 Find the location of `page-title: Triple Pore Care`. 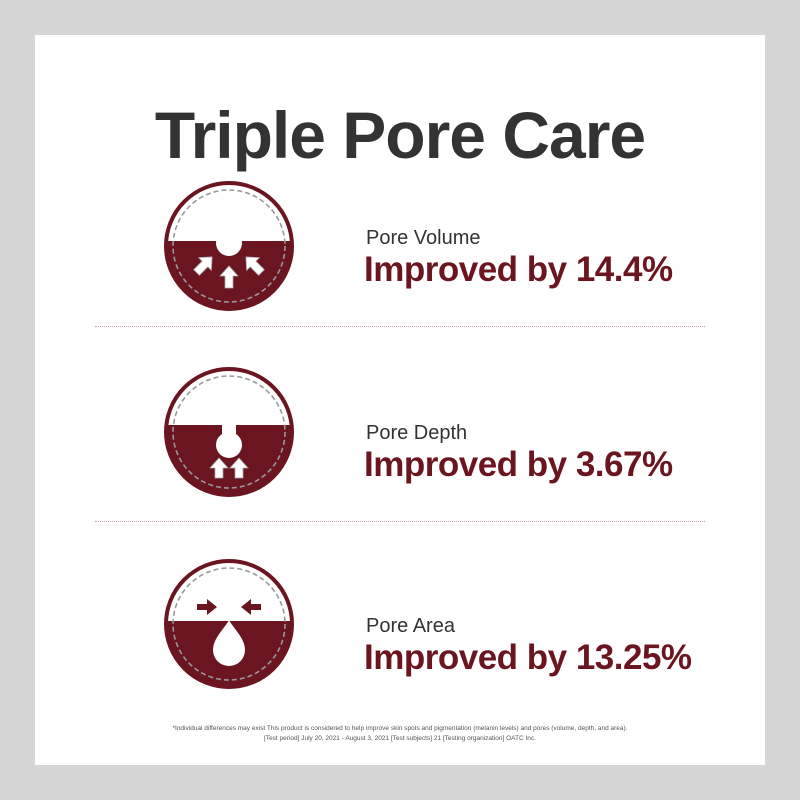

page-title: Triple Pore Care is located at coordinates (400, 135).